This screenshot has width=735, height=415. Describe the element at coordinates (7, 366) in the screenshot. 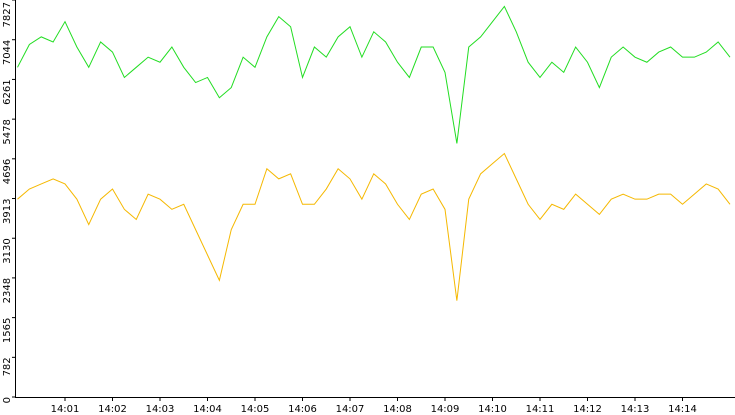

I see `y-tick-label: 782` at that location.